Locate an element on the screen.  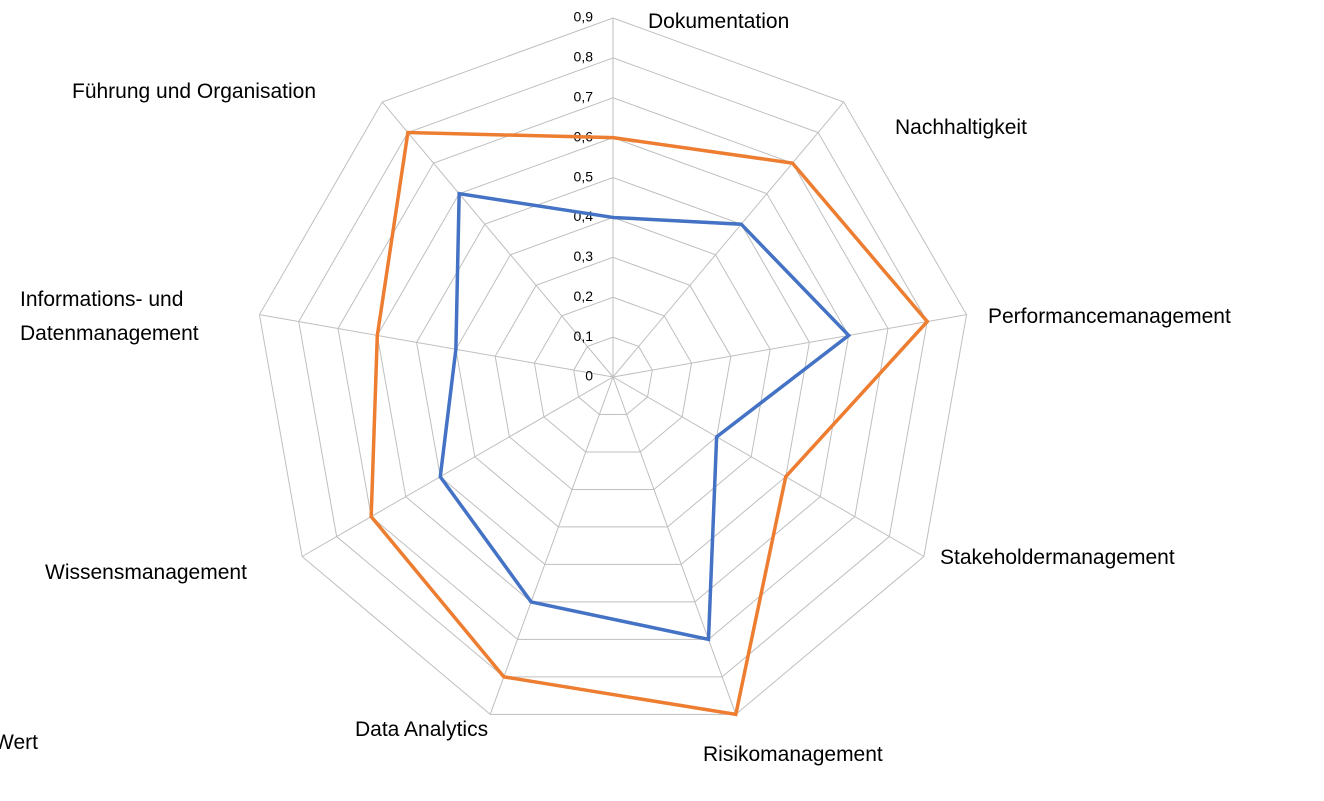
y-tick-label: 0,9 is located at coordinates (584, 17).